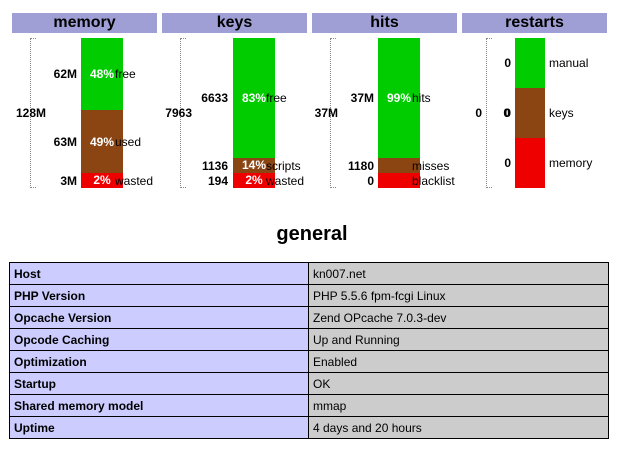 The image size is (624, 449). I want to click on table-row: PHP Version PHP 5.5.6 fpm-fcgi Linux, so click(309, 295).